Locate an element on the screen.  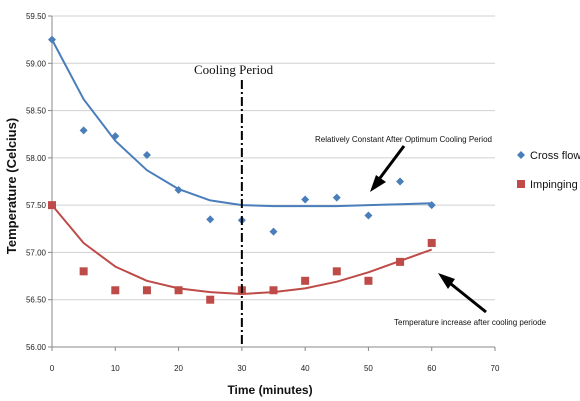
x-tick-label: 60 is located at coordinates (431, 368).